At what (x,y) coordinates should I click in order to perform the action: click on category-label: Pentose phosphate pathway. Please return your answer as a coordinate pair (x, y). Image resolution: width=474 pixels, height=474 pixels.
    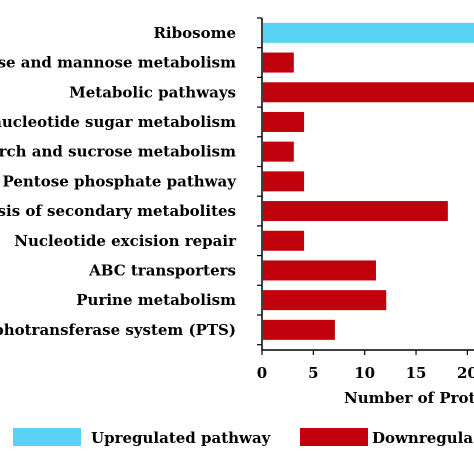
    Looking at the image, I should click on (119, 181).